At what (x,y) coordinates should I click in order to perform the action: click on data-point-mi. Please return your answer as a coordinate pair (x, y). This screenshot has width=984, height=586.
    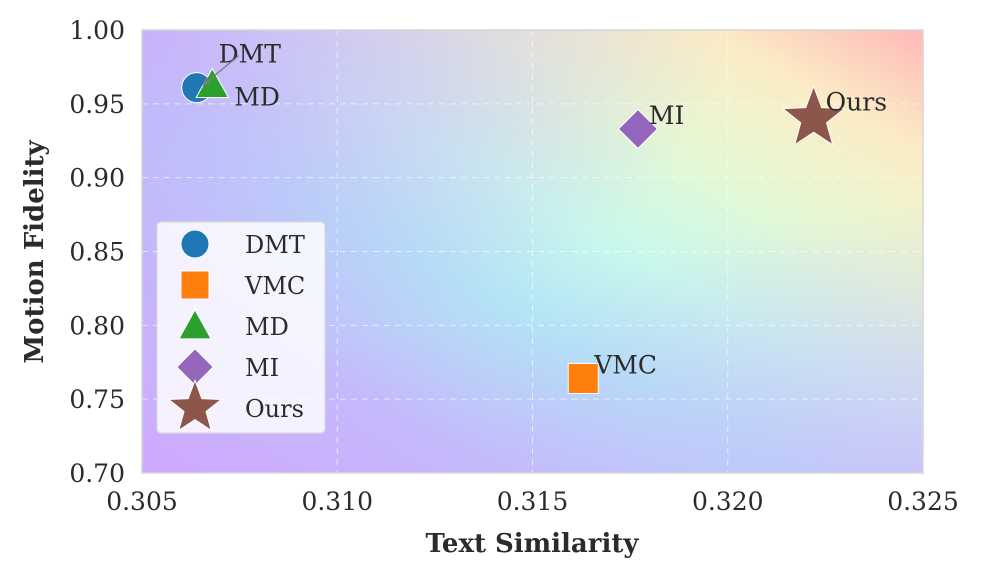
    Looking at the image, I should click on (638, 129).